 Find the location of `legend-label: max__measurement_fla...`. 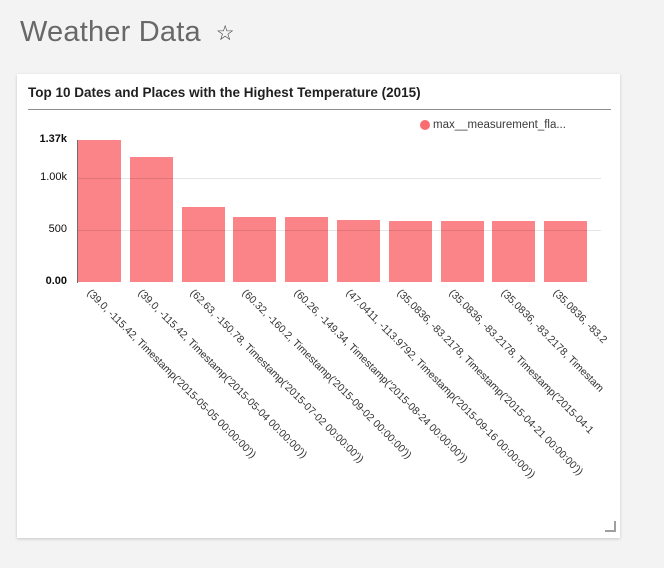

legend-label: max__measurement_fla... is located at coordinates (499, 125).